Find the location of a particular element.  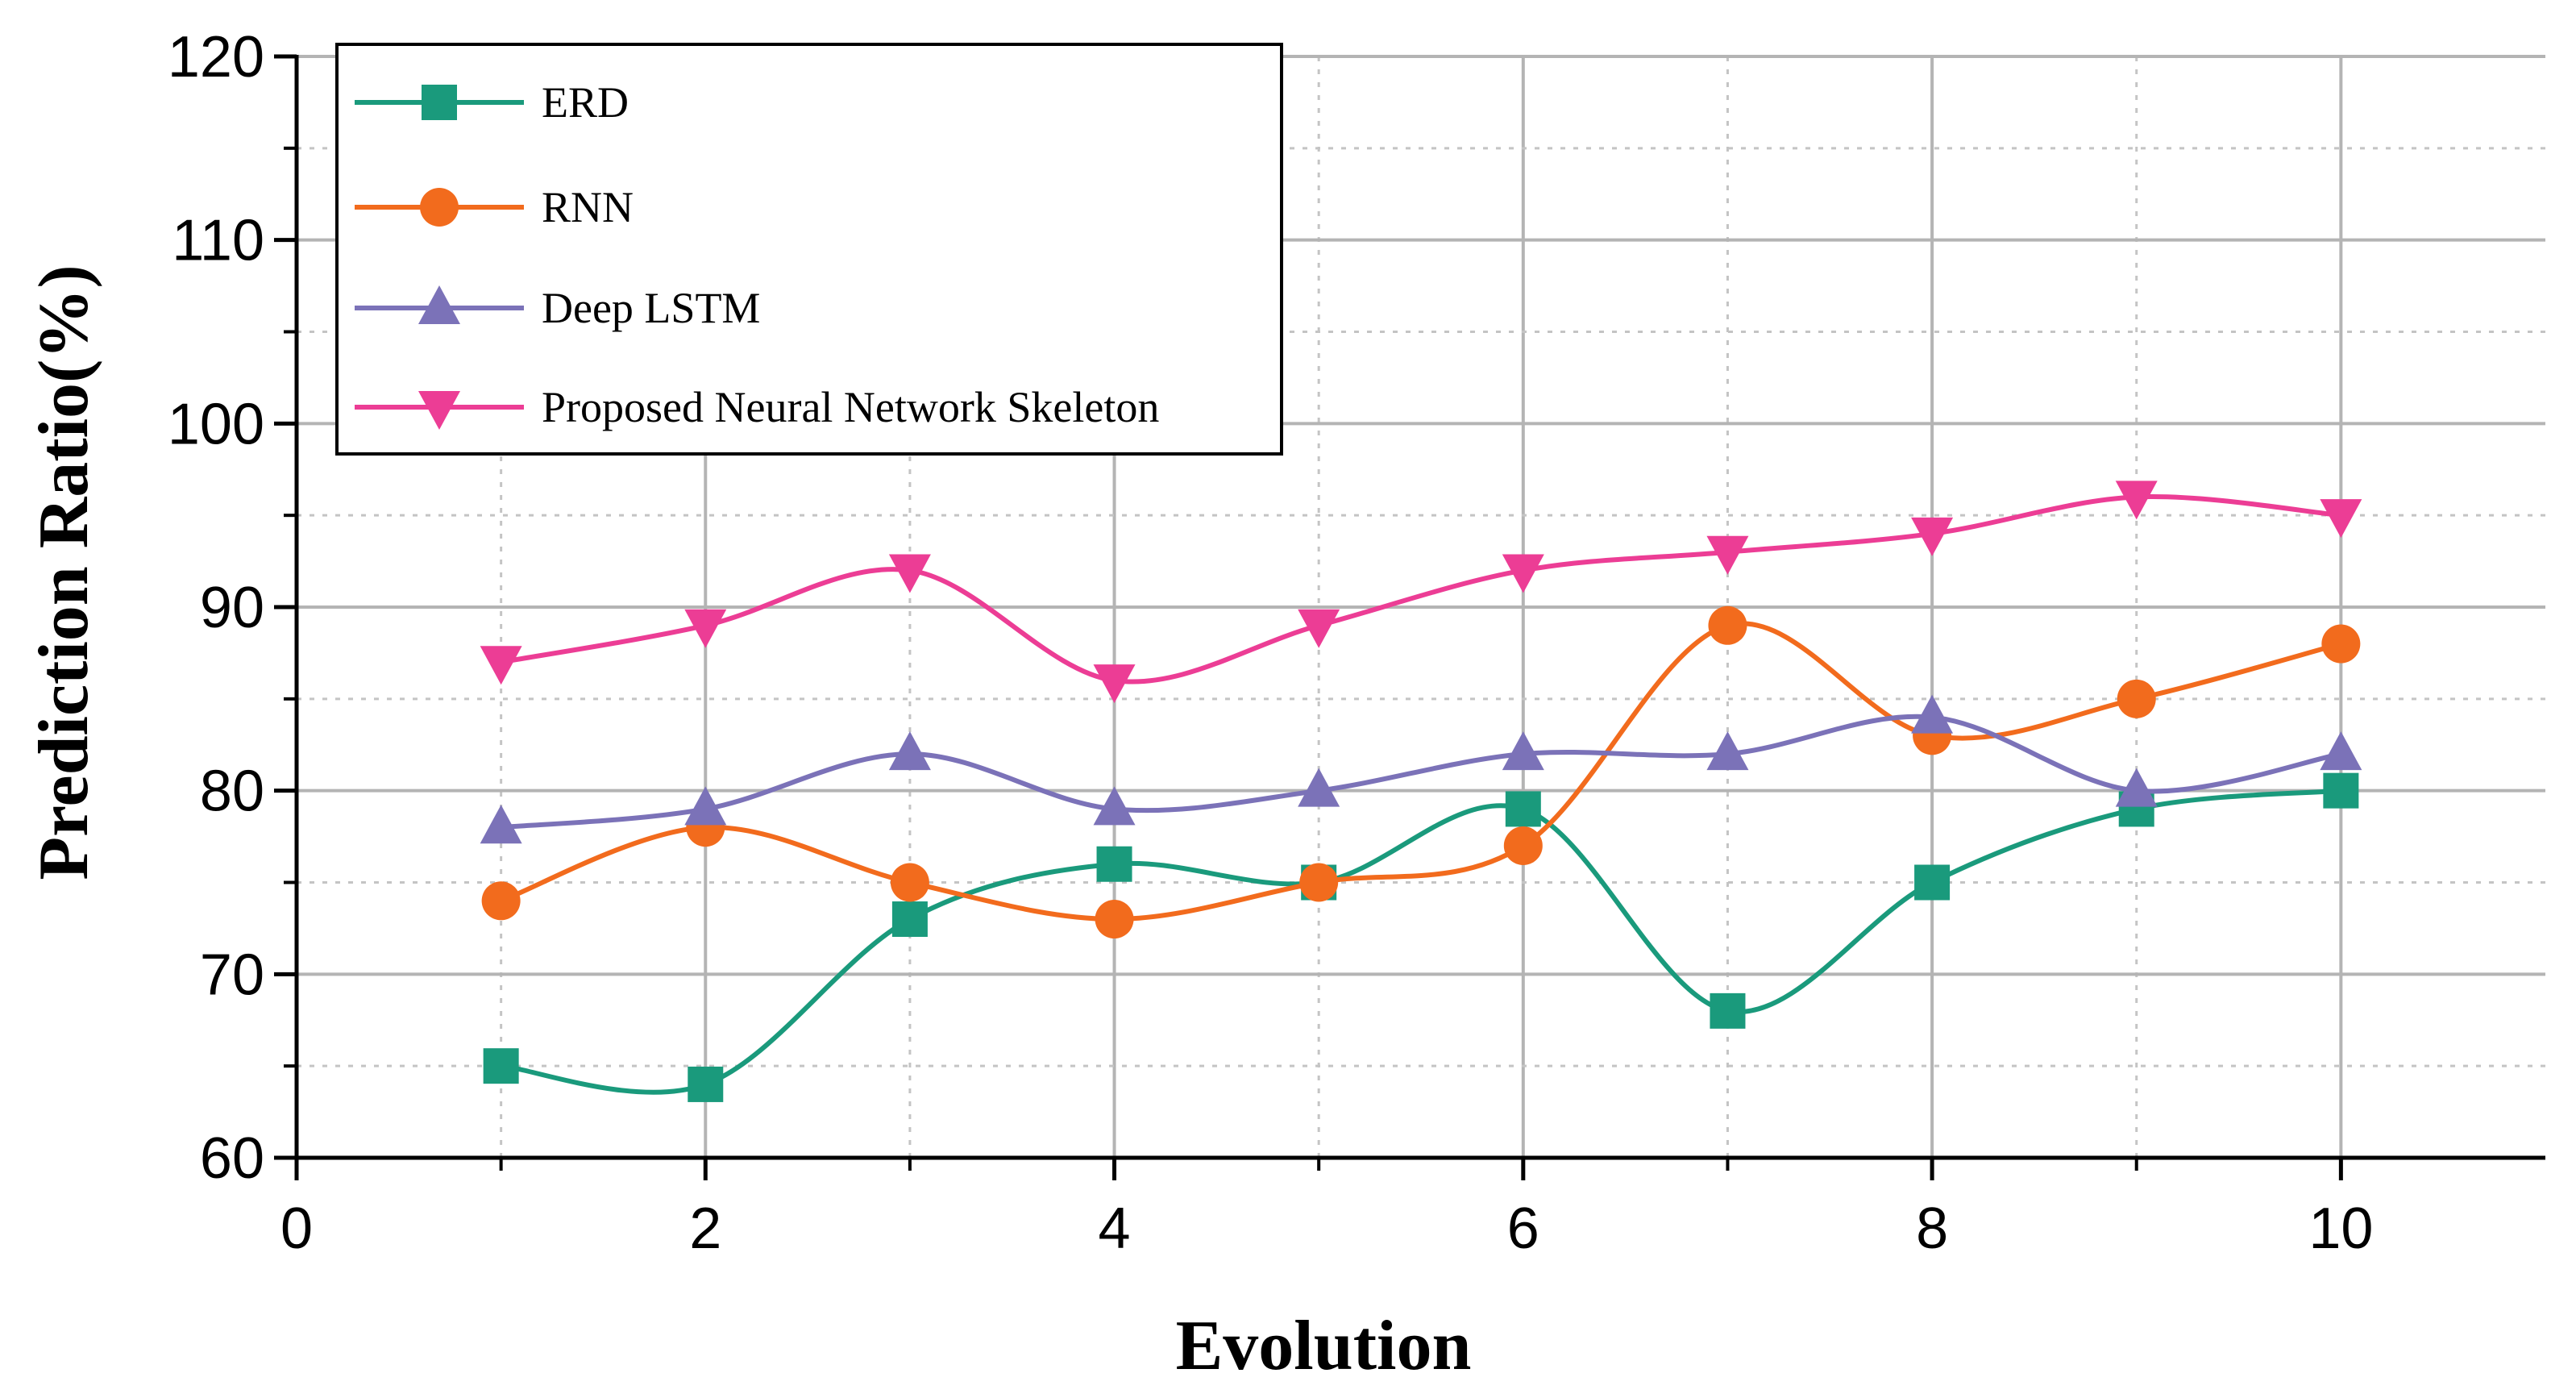

legend-box is located at coordinates (809, 249).